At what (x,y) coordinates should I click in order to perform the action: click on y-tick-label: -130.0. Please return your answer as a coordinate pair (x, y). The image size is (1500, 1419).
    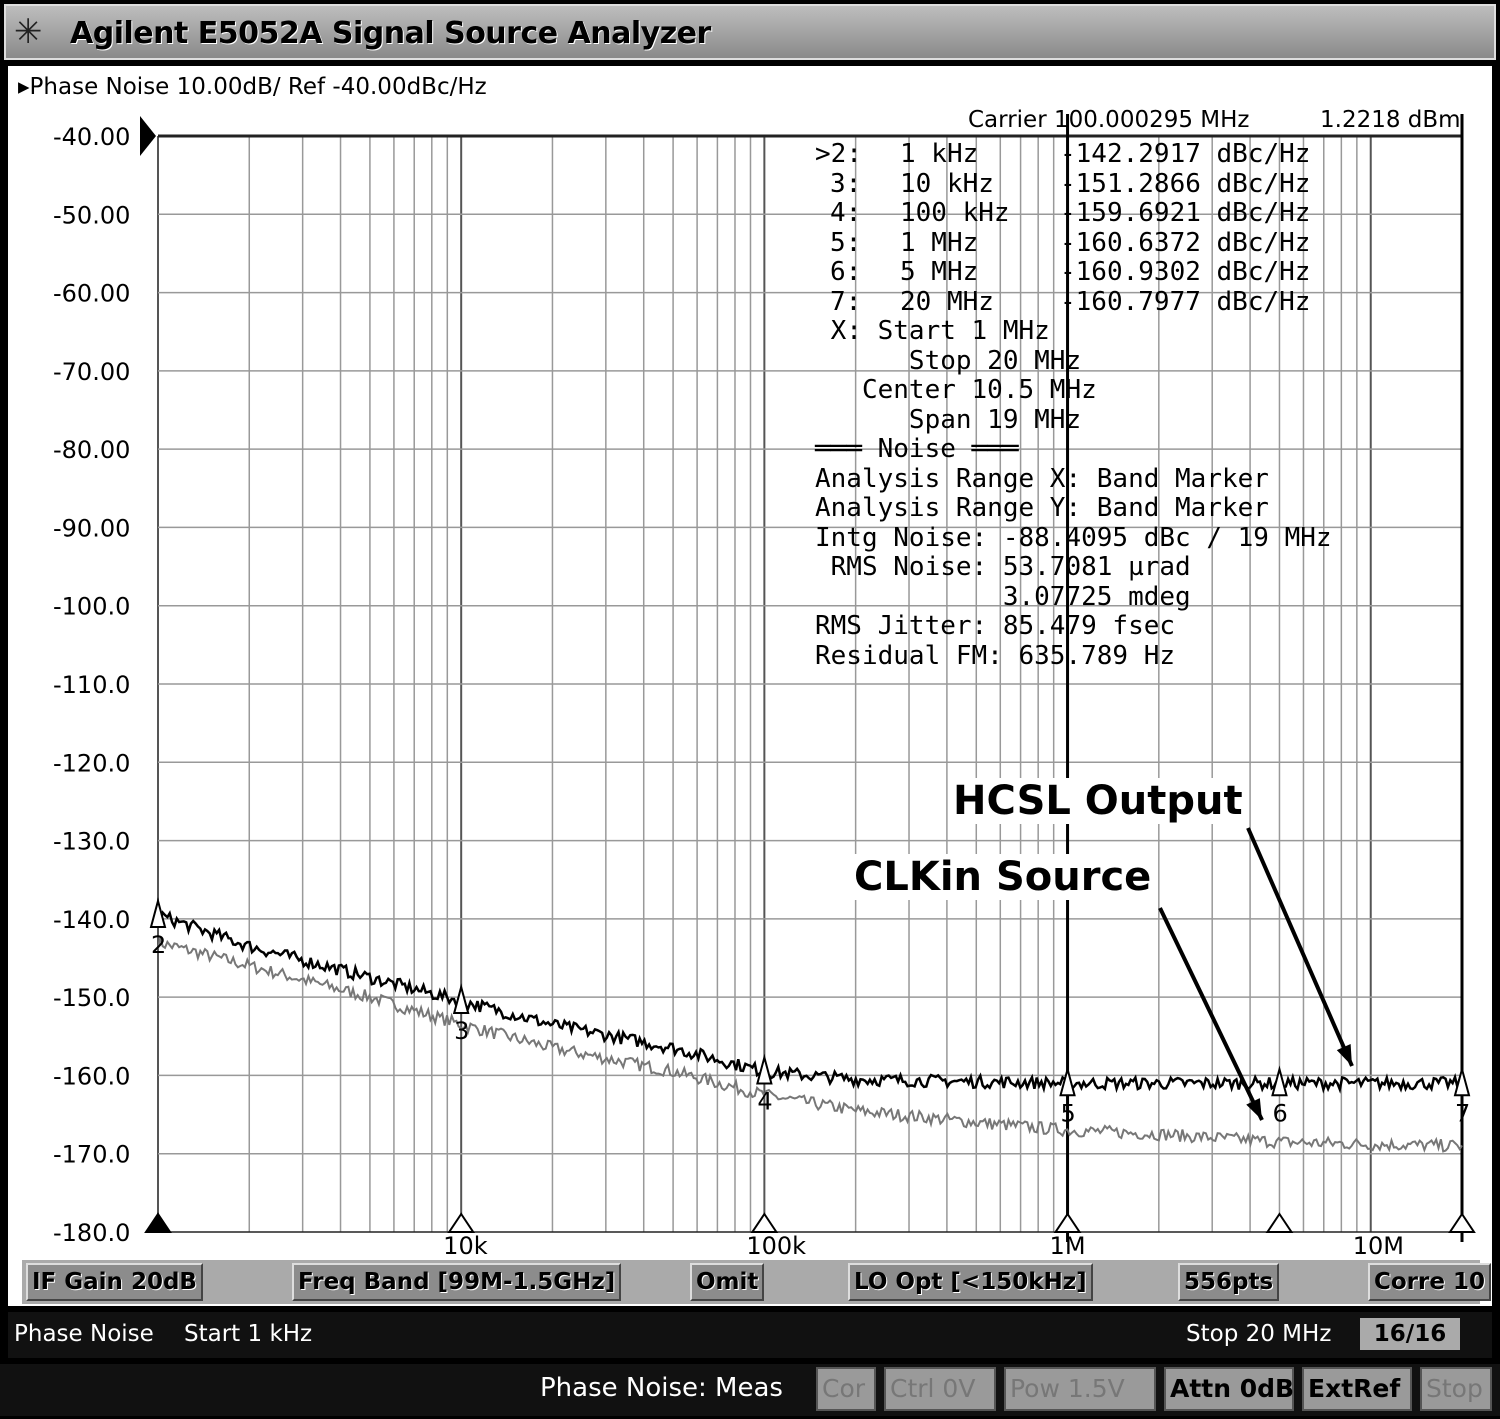
    Looking at the image, I should click on (91, 842).